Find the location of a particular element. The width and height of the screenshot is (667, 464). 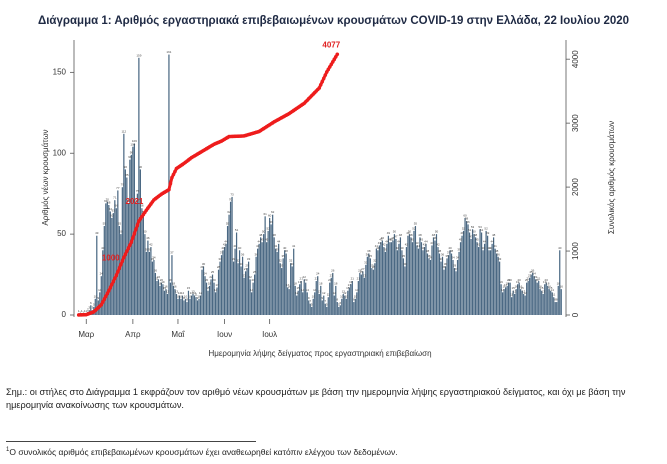

bar-label-14: 14 is located at coordinates (100, 290).